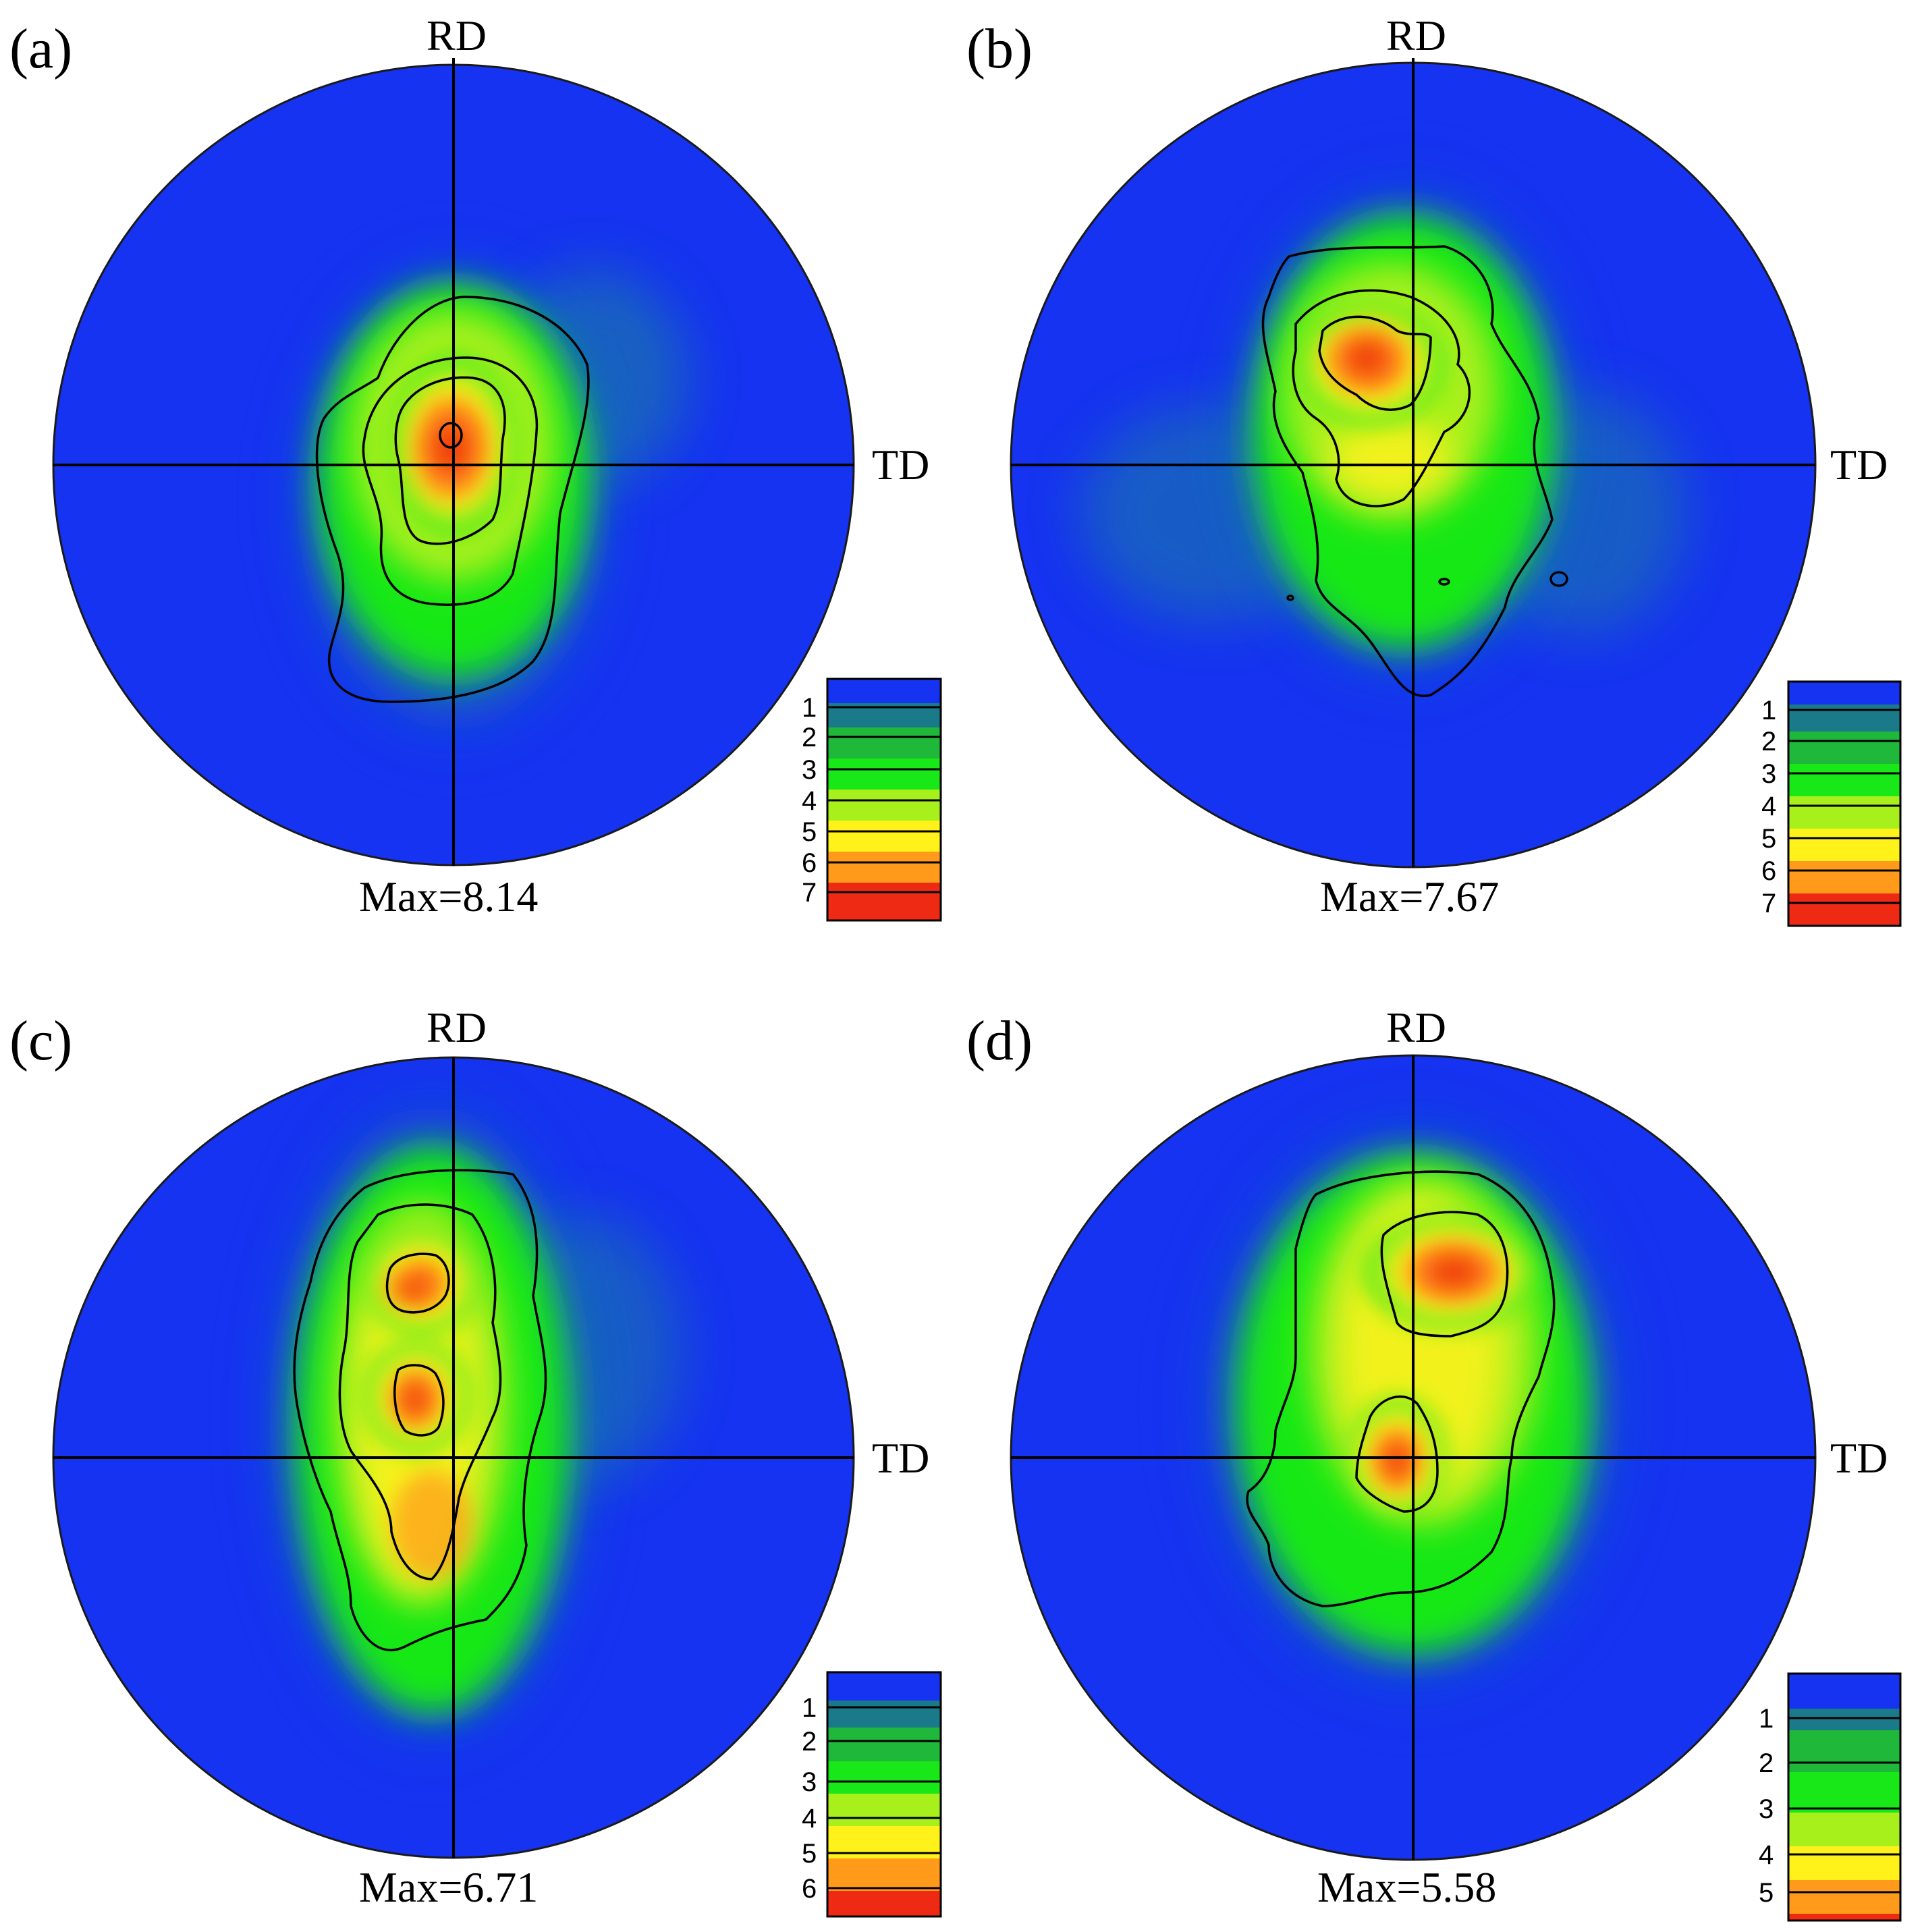 This screenshot has height=1932, width=1922. I want to click on td-label-d: TD, so click(1859, 1458).